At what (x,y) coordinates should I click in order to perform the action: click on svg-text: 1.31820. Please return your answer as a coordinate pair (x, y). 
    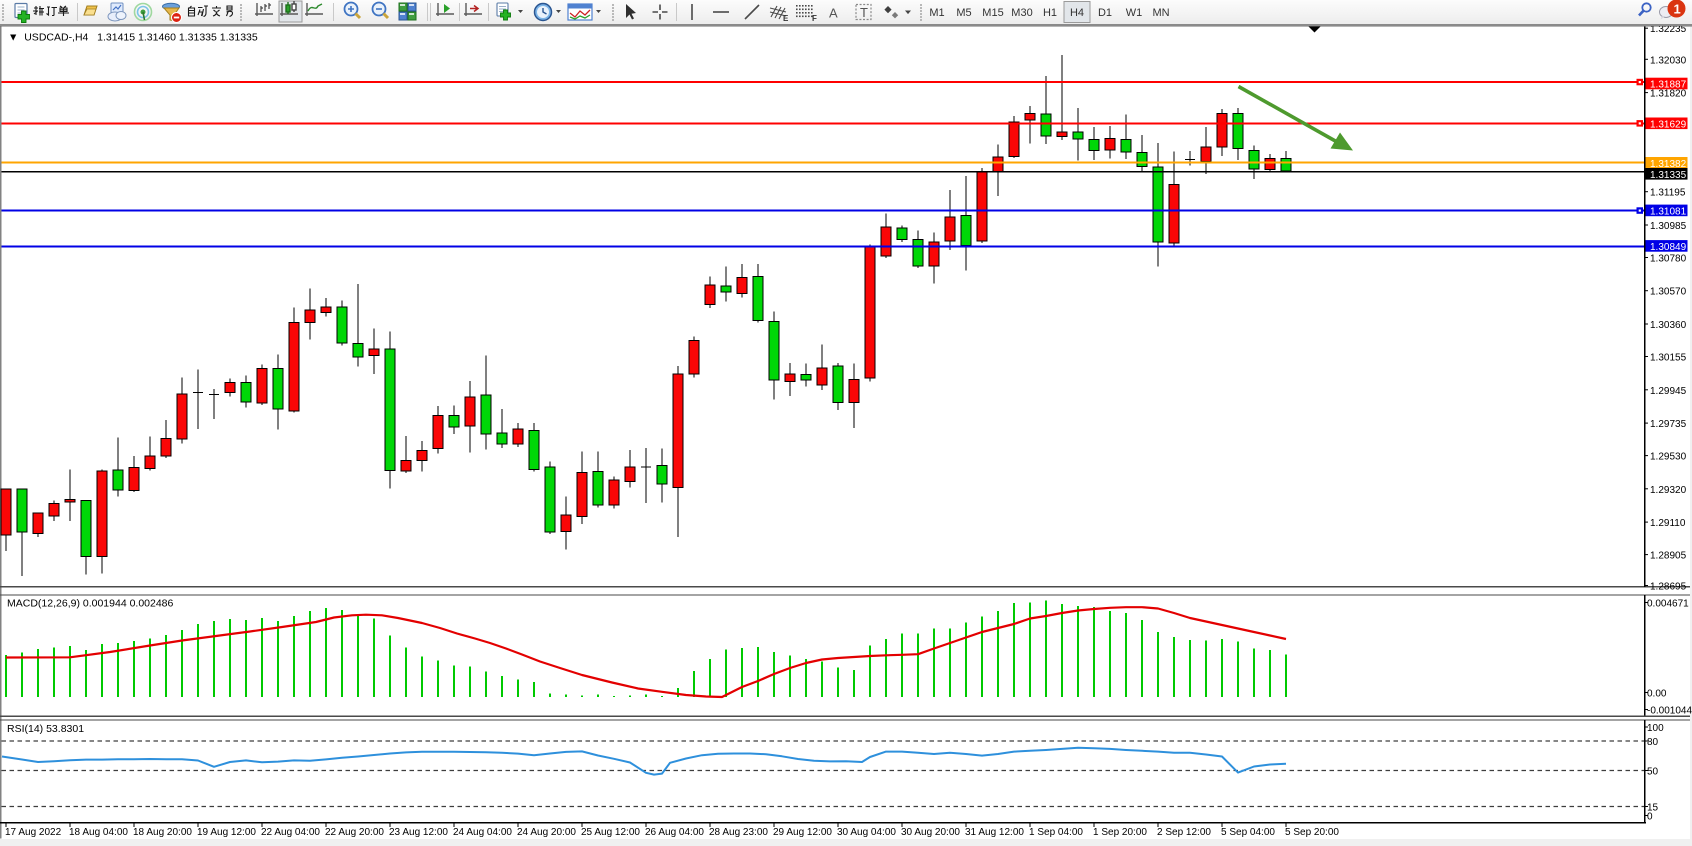
    Looking at the image, I should click on (1668, 94).